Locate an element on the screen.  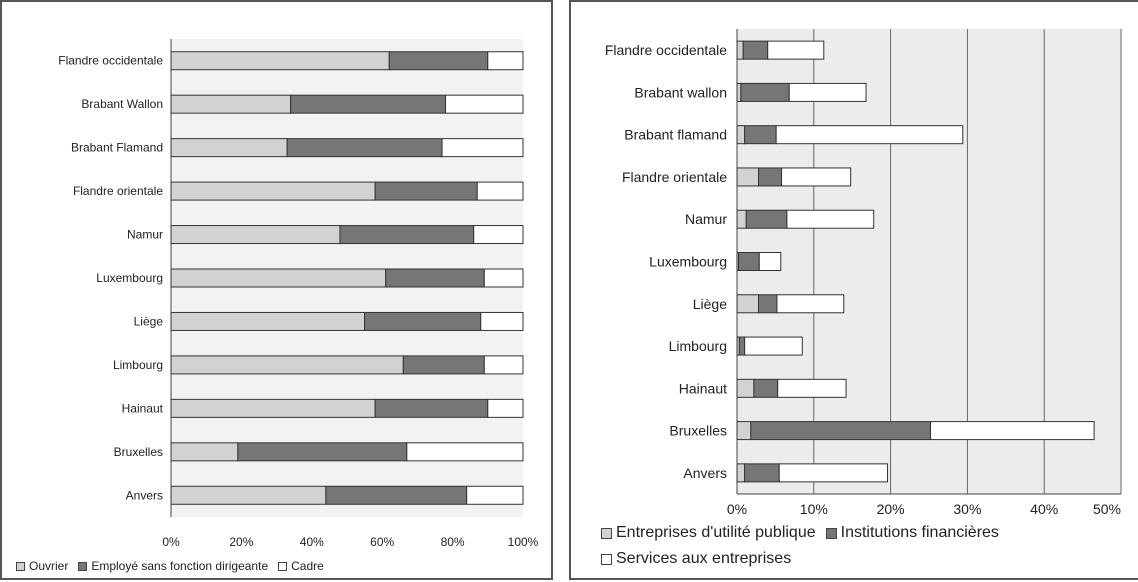
tick-label-80: 80% is located at coordinates (453, 542).